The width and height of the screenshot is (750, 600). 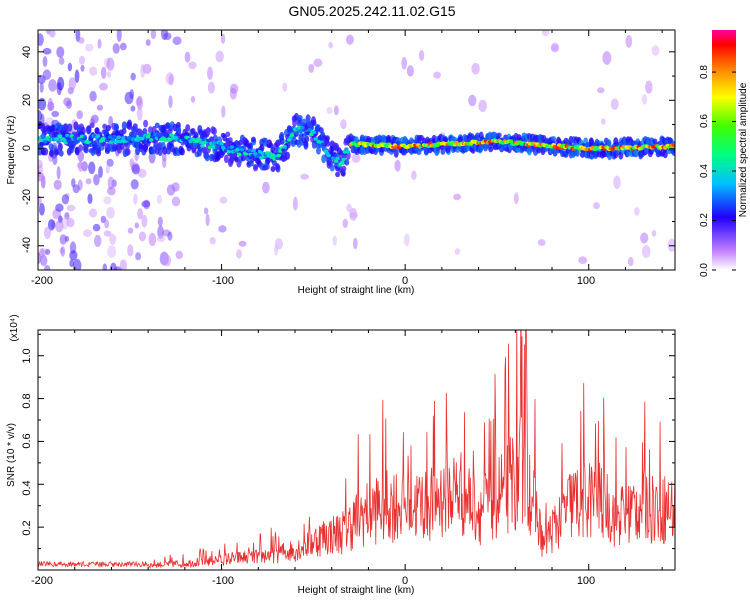 What do you see at coordinates (724, 171) in the screenshot?
I see `colorbar-ticks` at bounding box center [724, 171].